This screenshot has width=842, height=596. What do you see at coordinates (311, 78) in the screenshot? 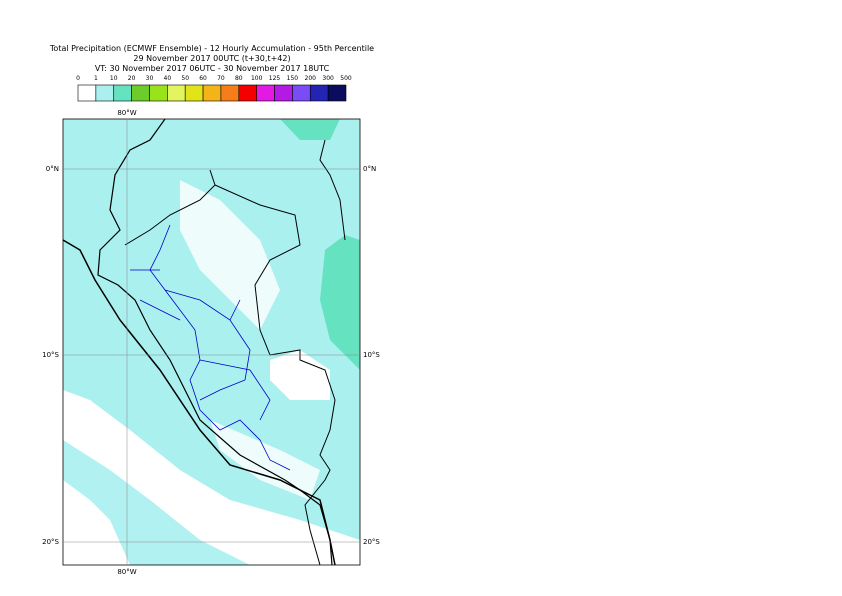
I see `legend-label: 200` at bounding box center [311, 78].